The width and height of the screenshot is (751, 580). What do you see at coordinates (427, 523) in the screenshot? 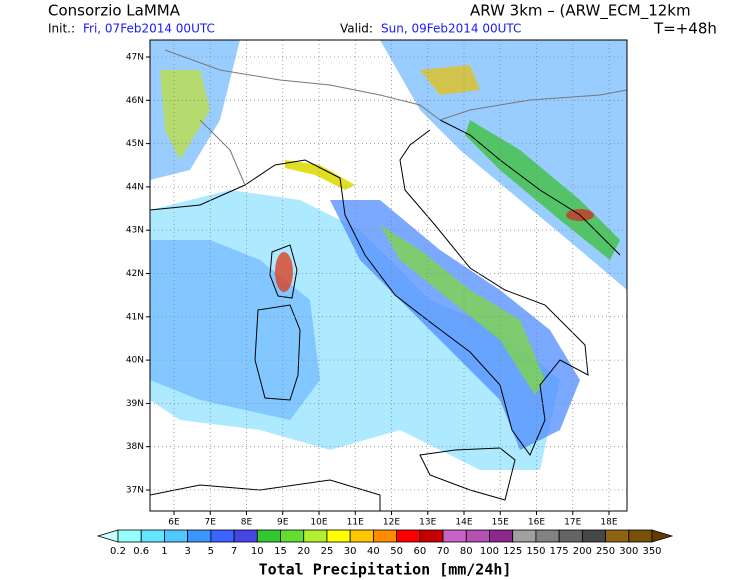
I see `lon-label: 13E` at bounding box center [427, 523].